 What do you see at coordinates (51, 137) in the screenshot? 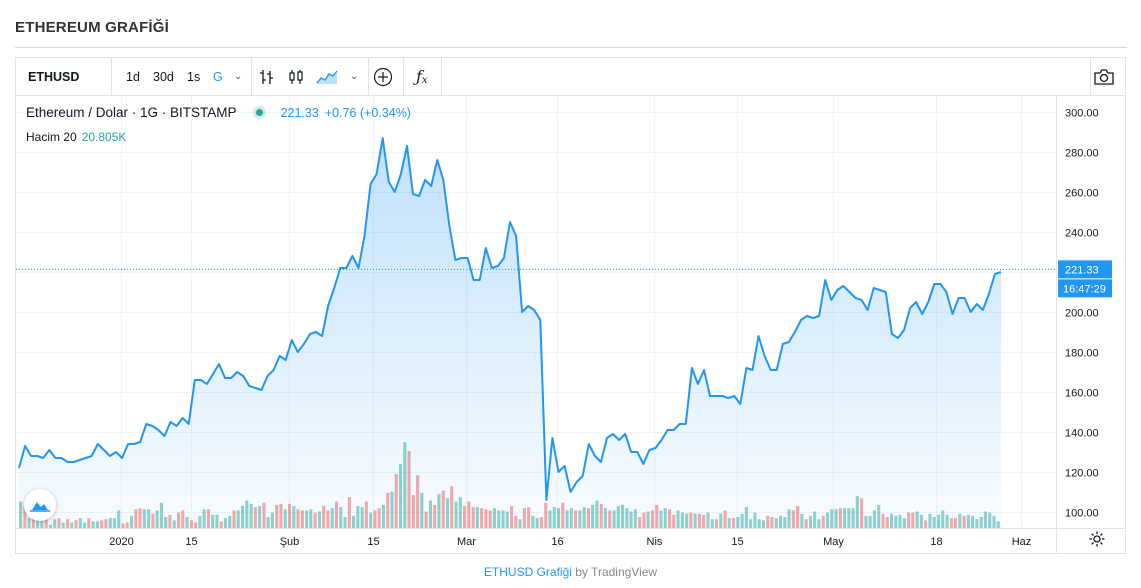
I see `volume-label: Hacim 20` at bounding box center [51, 137].